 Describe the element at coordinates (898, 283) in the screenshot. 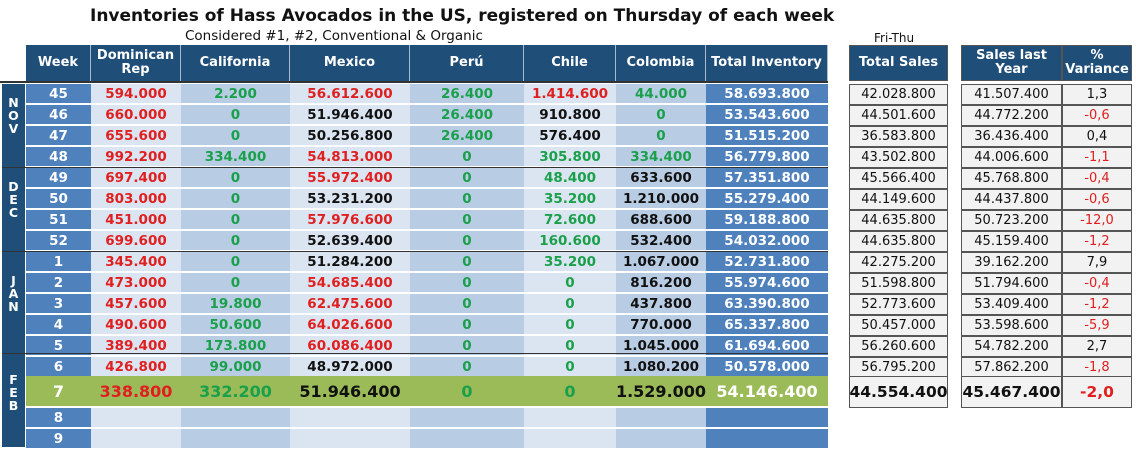

I see `side-cell-sales: 51.598.800` at that location.